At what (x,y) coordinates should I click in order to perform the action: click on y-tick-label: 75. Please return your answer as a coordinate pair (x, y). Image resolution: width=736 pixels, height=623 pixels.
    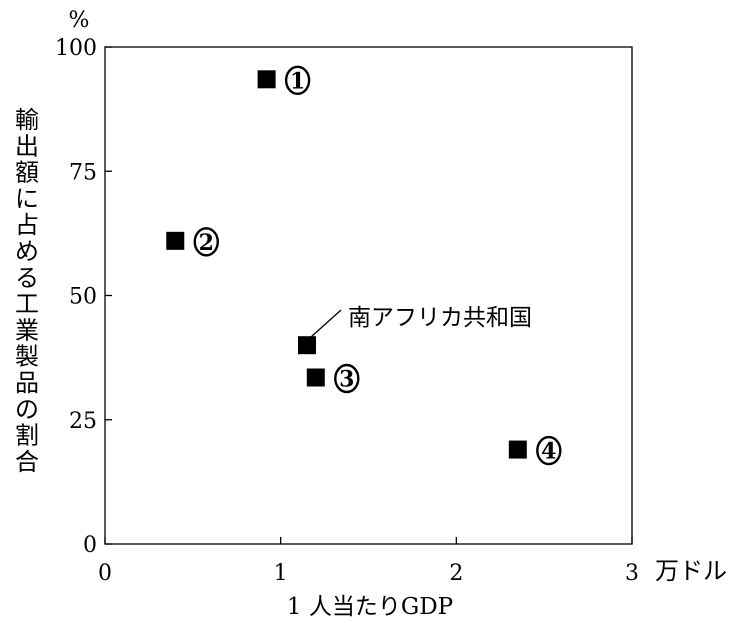
    Looking at the image, I should click on (83, 172).